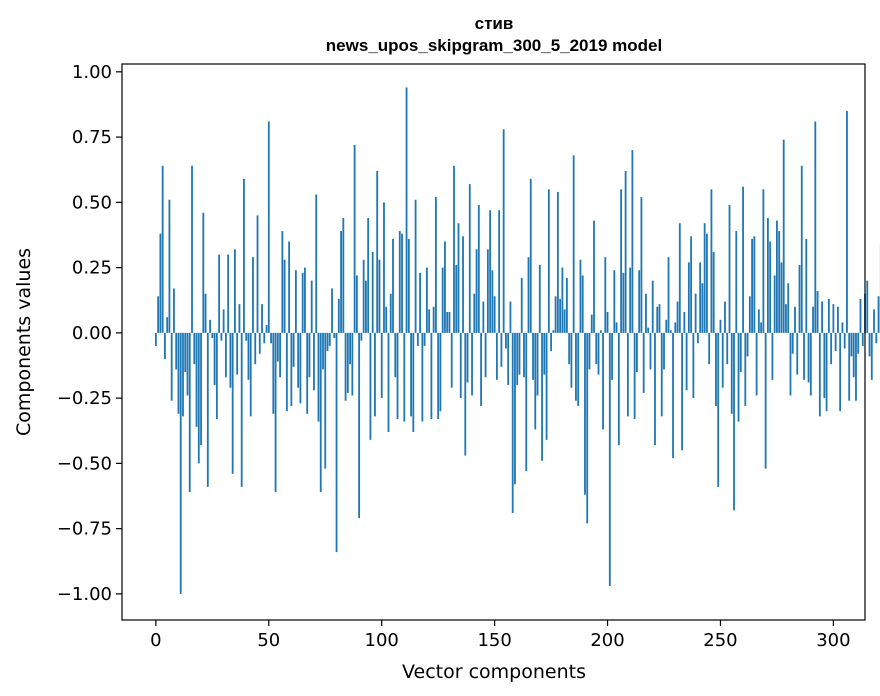 Image resolution: width=880 pixels, height=696 pixels. Describe the element at coordinates (92, 202) in the screenshot. I see `y-tick-label: 0.50` at that location.